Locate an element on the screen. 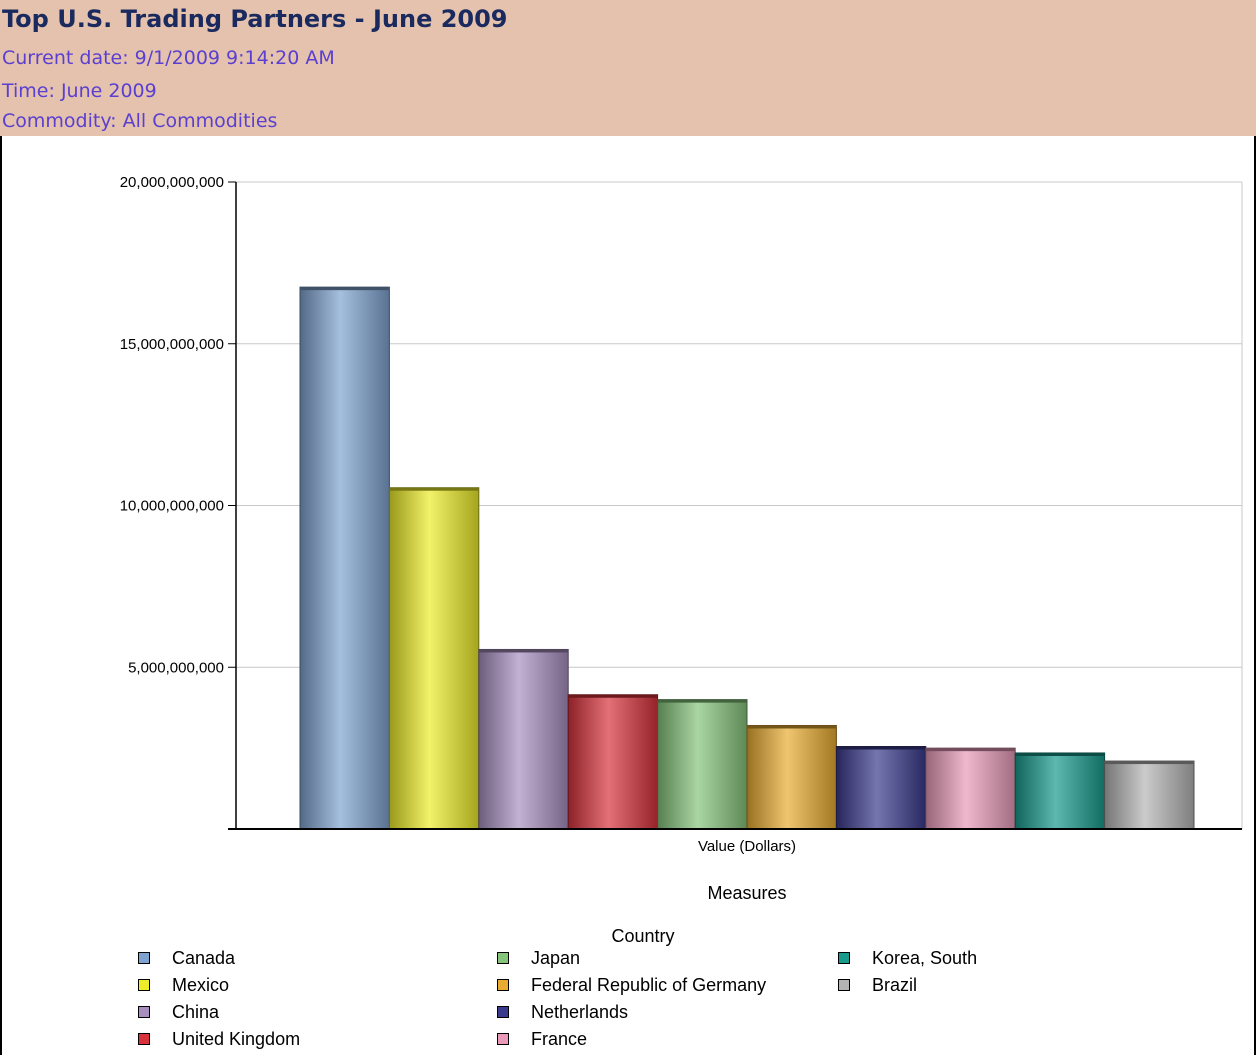  legend-label: Mexico is located at coordinates (201, 984).